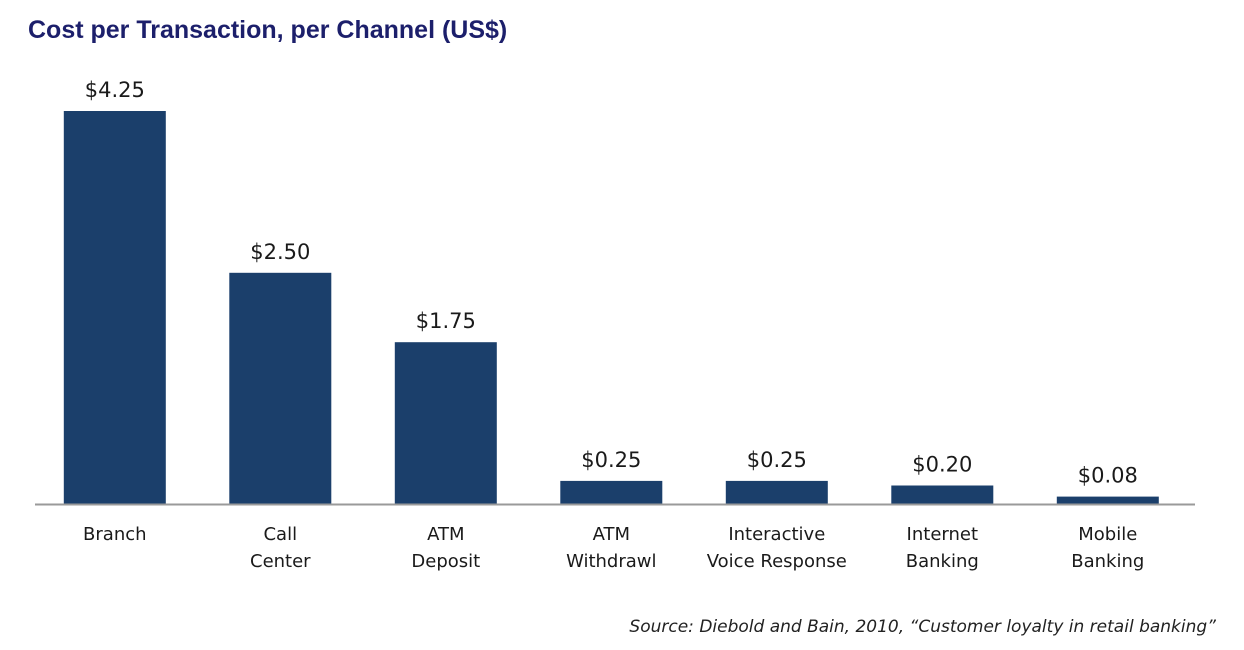  I want to click on category-label: ATM Deposit, so click(445, 548).